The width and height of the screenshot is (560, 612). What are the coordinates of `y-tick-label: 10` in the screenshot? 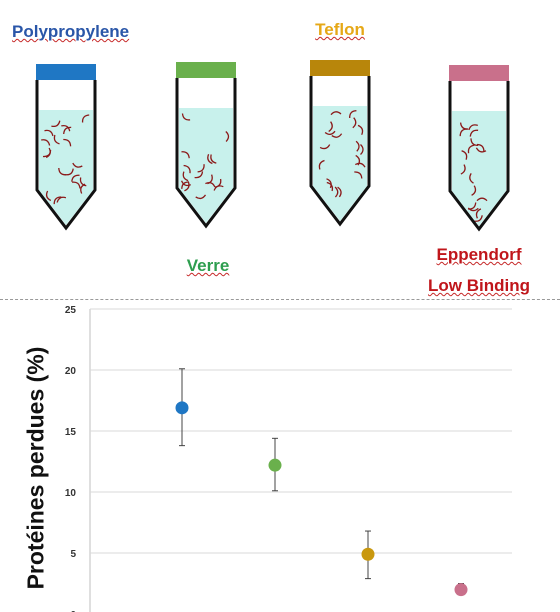 It's located at (71, 493).